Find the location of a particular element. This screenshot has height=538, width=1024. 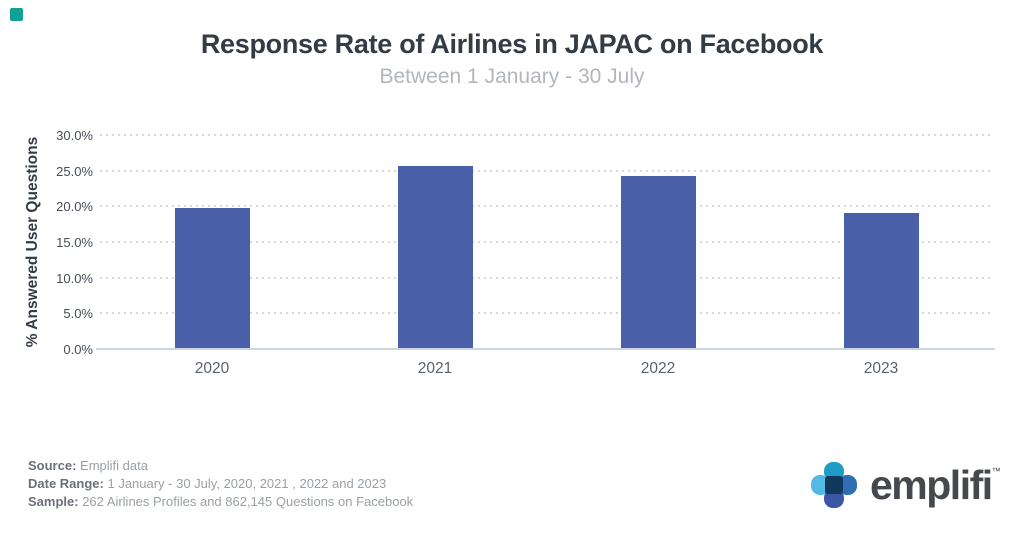

y-tick-15.0%: 15.0% is located at coordinates (74, 242).